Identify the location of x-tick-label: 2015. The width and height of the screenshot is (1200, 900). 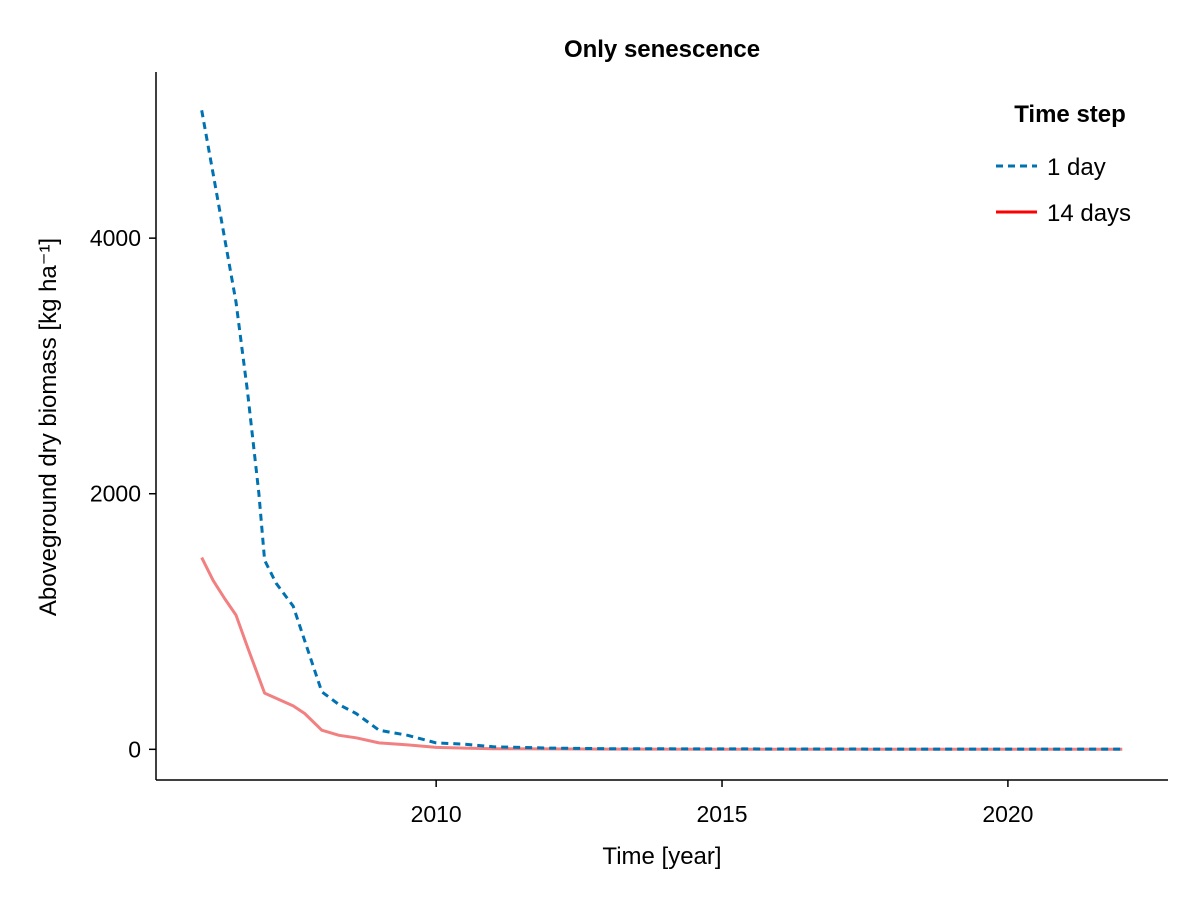
(721, 814).